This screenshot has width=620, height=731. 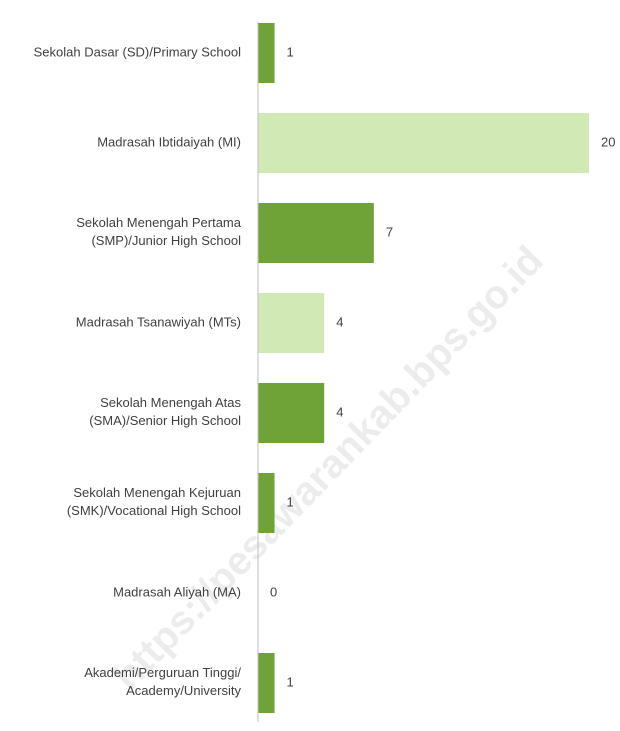 What do you see at coordinates (273, 591) in the screenshot?
I see `value-label: 0` at bounding box center [273, 591].